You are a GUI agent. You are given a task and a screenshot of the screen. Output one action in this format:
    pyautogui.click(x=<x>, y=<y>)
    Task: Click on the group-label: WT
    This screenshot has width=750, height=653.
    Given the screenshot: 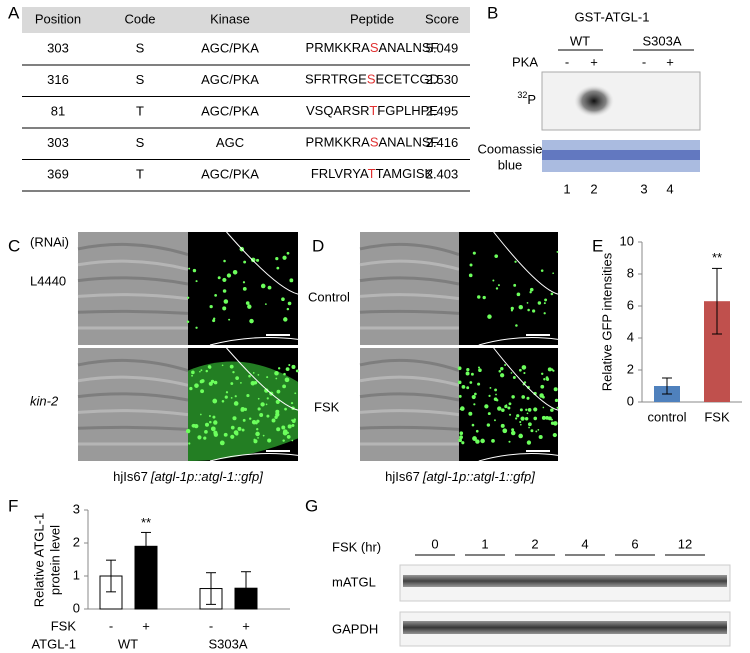 What is the action you would take?
    pyautogui.click(x=128, y=643)
    